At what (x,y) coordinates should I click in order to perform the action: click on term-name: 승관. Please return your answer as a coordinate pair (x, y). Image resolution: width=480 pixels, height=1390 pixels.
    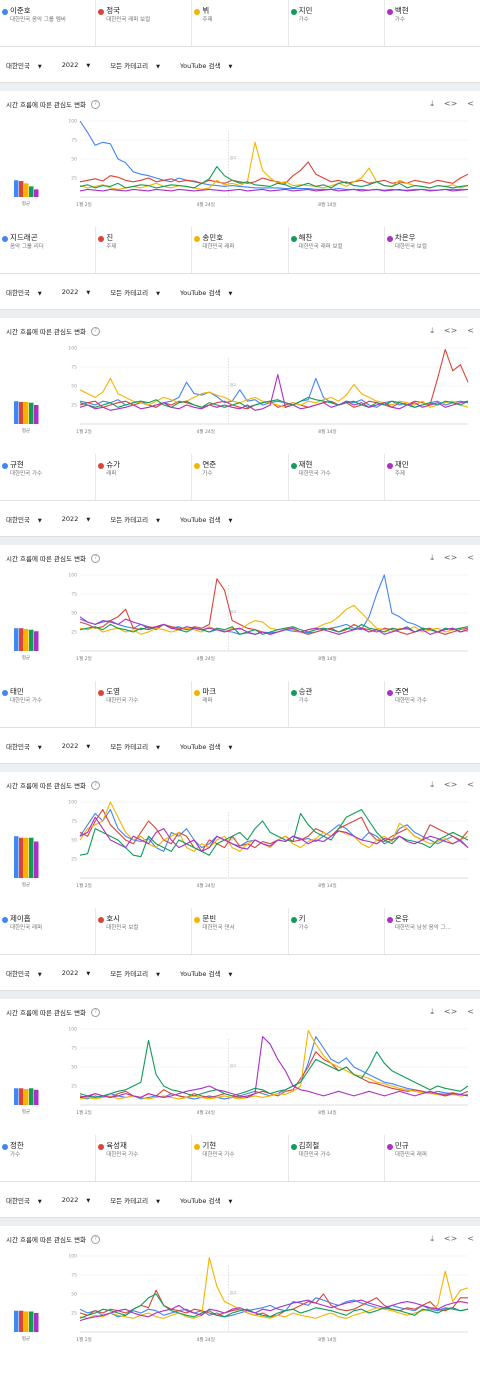
    Looking at the image, I should click on (305, 691).